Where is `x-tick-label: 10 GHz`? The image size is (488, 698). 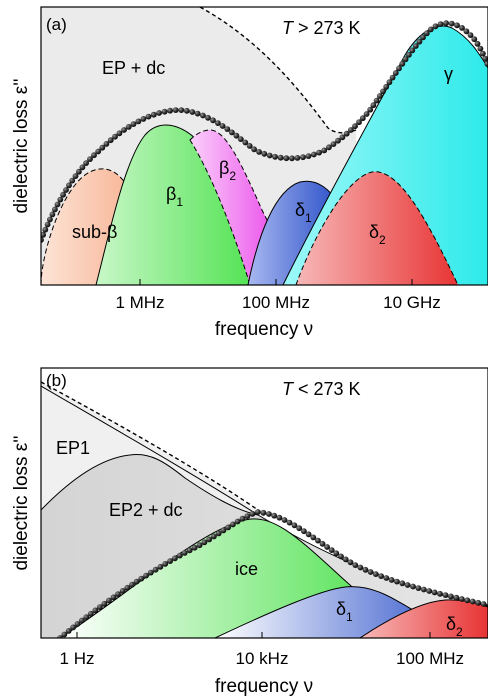
x-tick-label: 10 GHz is located at coordinates (412, 302).